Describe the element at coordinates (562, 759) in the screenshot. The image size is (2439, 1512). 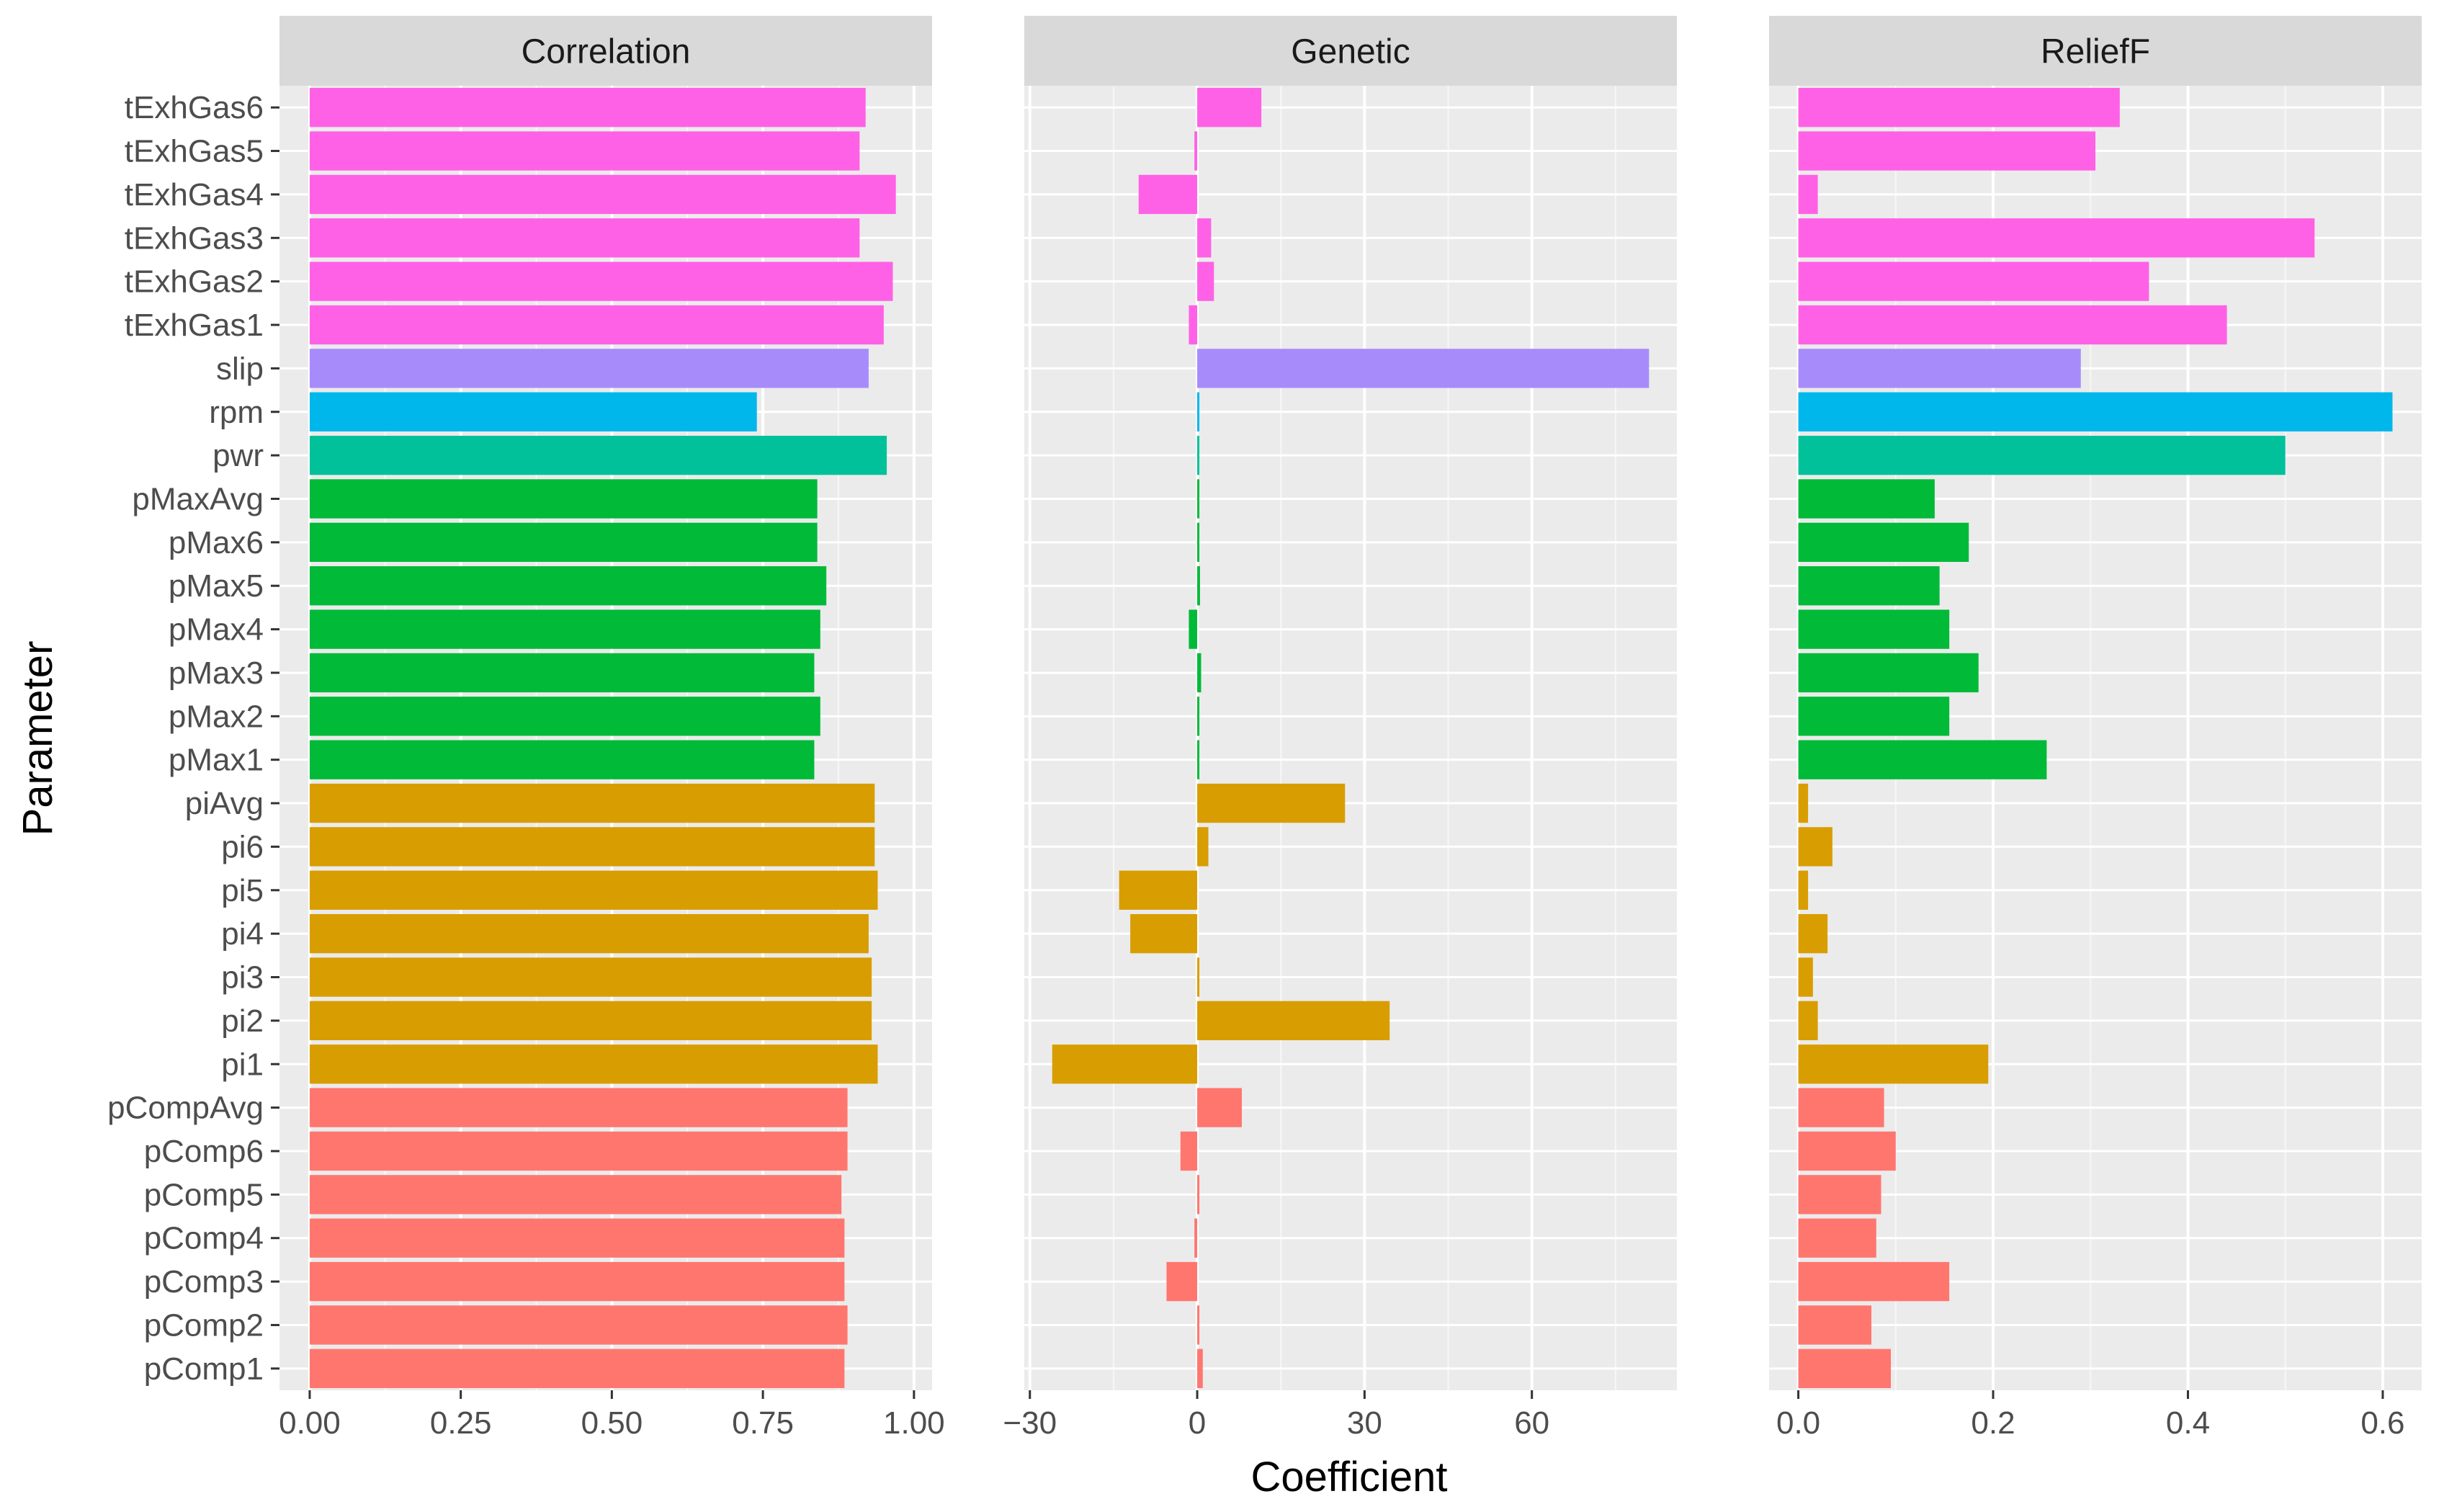
I see `bar-pMax1` at that location.